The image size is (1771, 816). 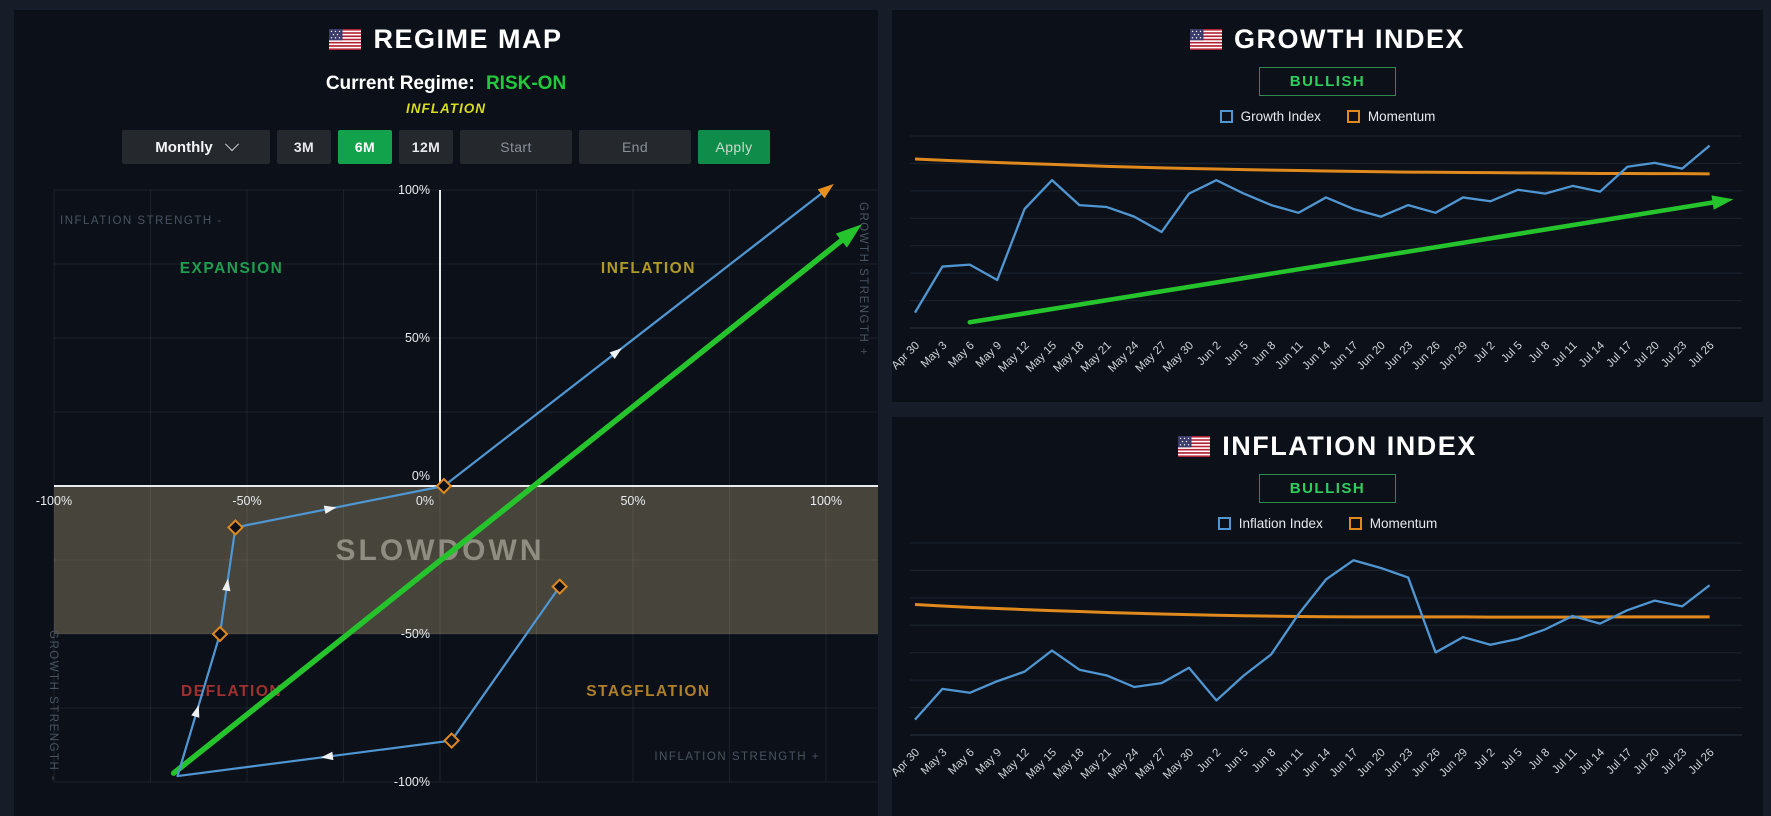 I want to click on legend-inflation-index: Inflation Index, so click(x=1270, y=523).